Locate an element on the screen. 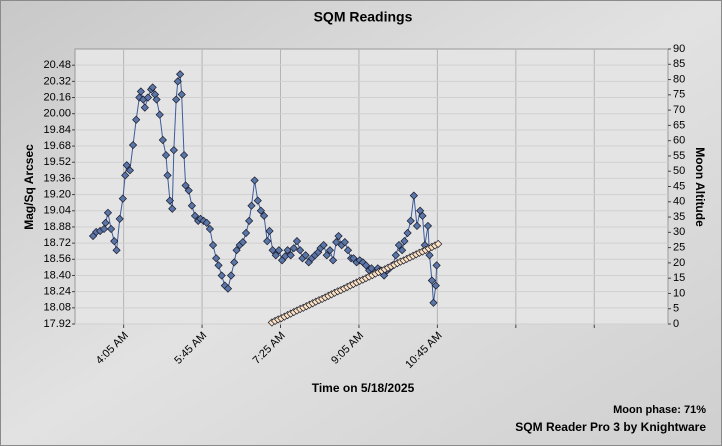  y-tick-label: 20.00 is located at coordinates (57, 114).